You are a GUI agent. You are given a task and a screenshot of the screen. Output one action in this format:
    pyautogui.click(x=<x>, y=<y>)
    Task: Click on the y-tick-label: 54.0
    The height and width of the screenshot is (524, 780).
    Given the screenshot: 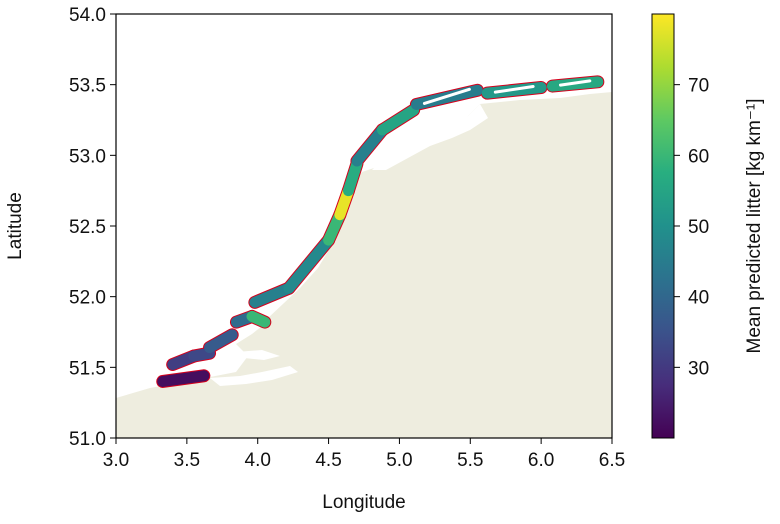 What is the action you would take?
    pyautogui.click(x=87, y=15)
    